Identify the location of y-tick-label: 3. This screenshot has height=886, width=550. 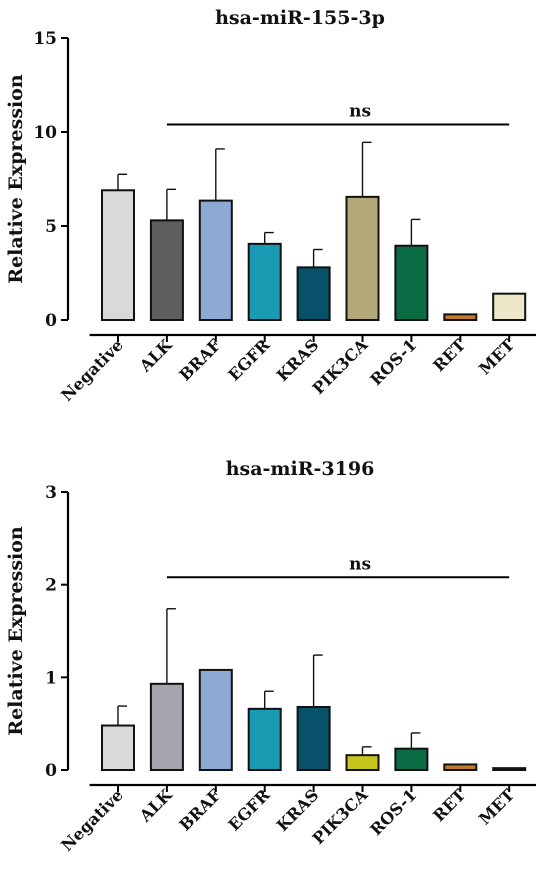
(51, 493).